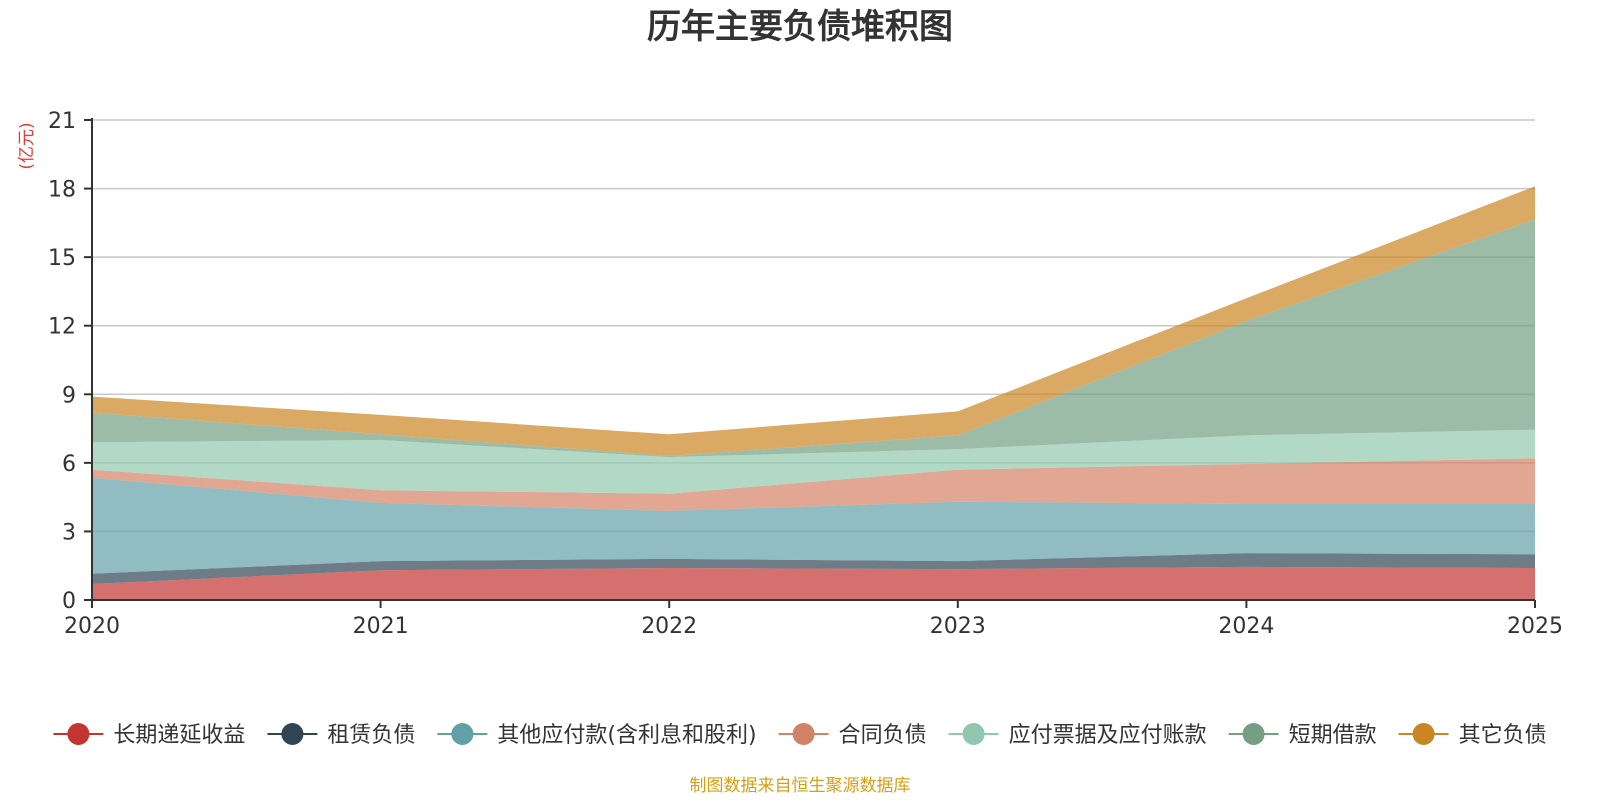 The width and height of the screenshot is (1600, 800). Describe the element at coordinates (800, 27) in the screenshot. I see `chart-title: 历年主要负债堆积图` at that location.